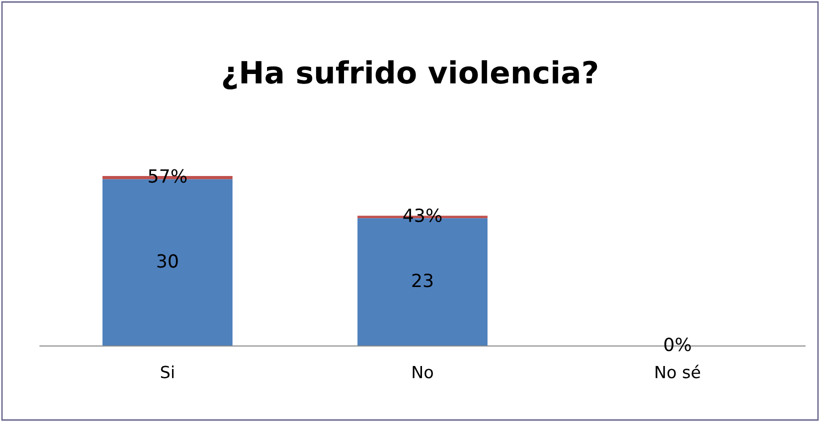 The image size is (820, 422). What do you see at coordinates (167, 176) in the screenshot?
I see `data-label: 57%` at bounding box center [167, 176].